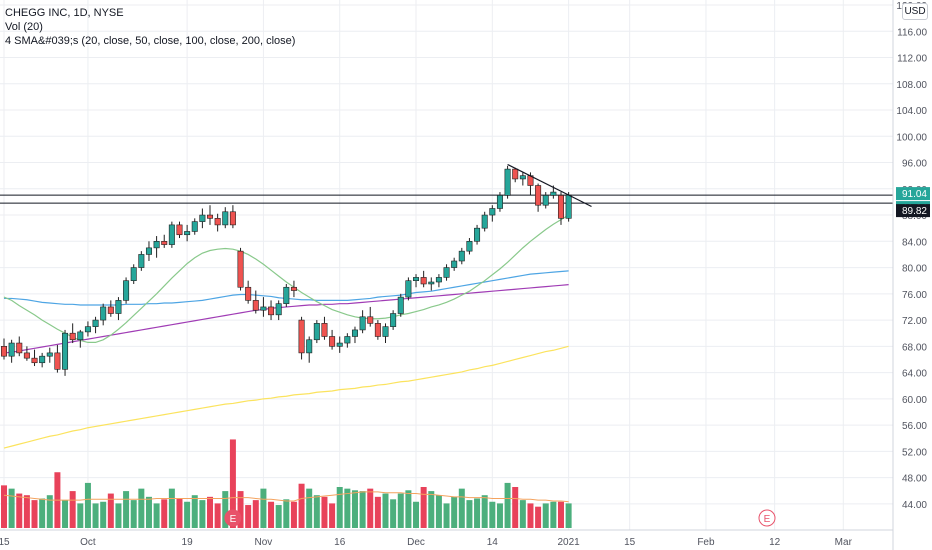 The height and width of the screenshot is (550, 932). I want to click on trendline, so click(549, 185).